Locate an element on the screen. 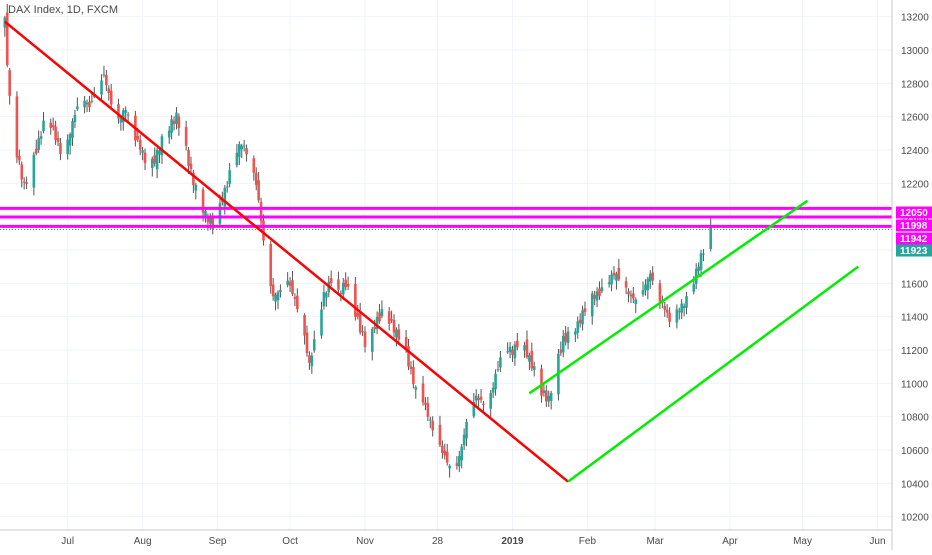  price-level-label: 11942 is located at coordinates (914, 239).